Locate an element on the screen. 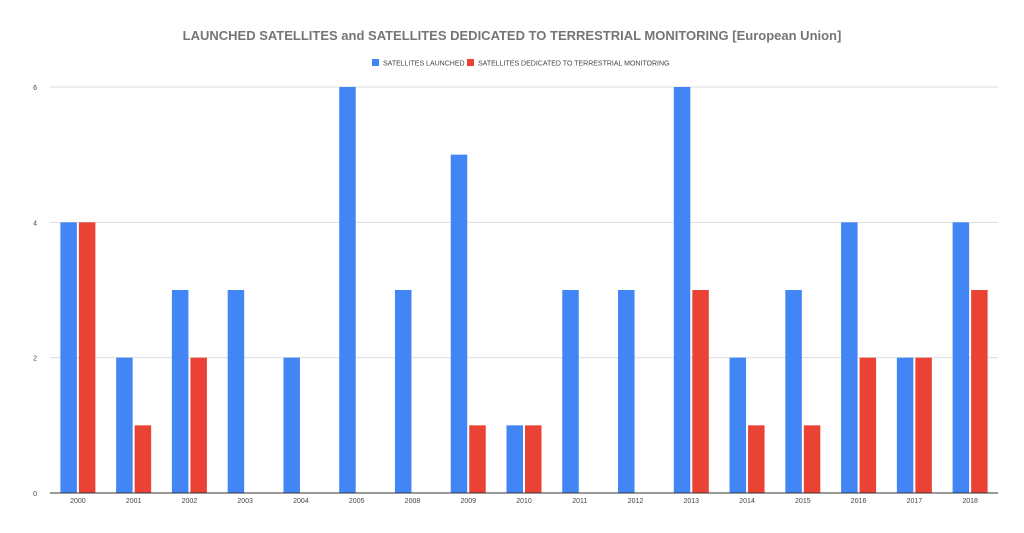 This screenshot has width=1024, height=533. x-tick-label: 2005 is located at coordinates (357, 501).